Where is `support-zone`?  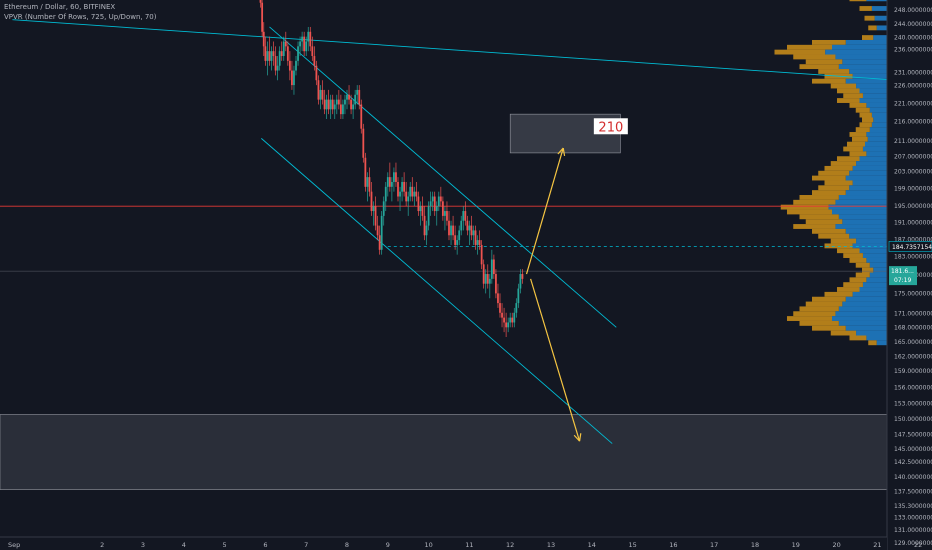
support-zone is located at coordinates (444, 452).